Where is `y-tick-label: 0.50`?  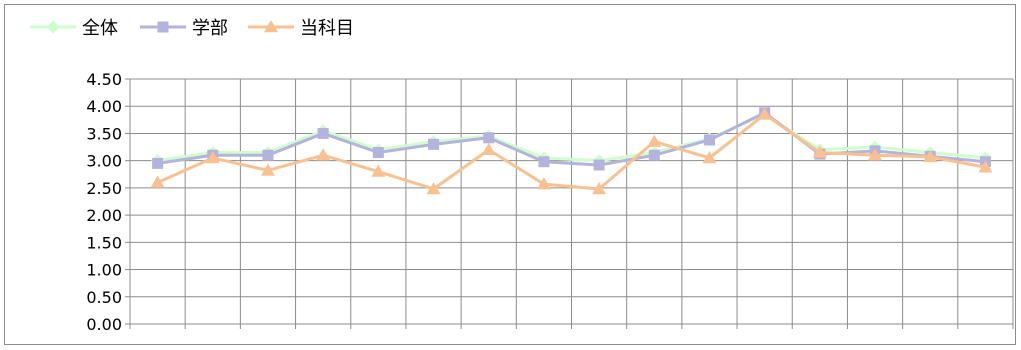
y-tick-label: 0.50 is located at coordinates (104, 297).